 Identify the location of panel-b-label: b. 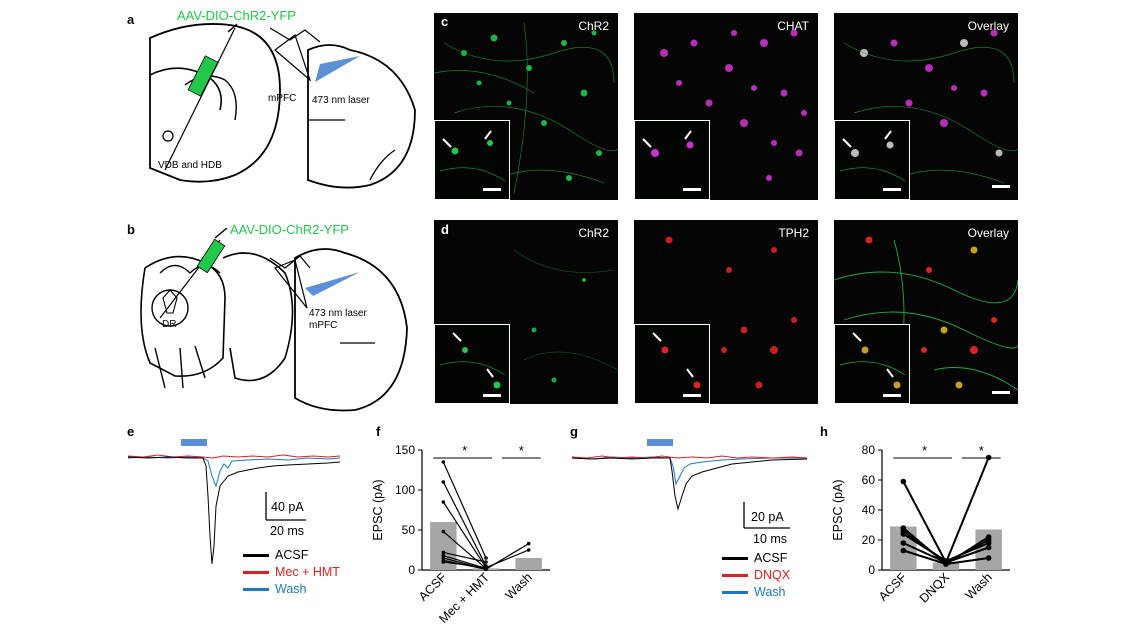
(131, 229).